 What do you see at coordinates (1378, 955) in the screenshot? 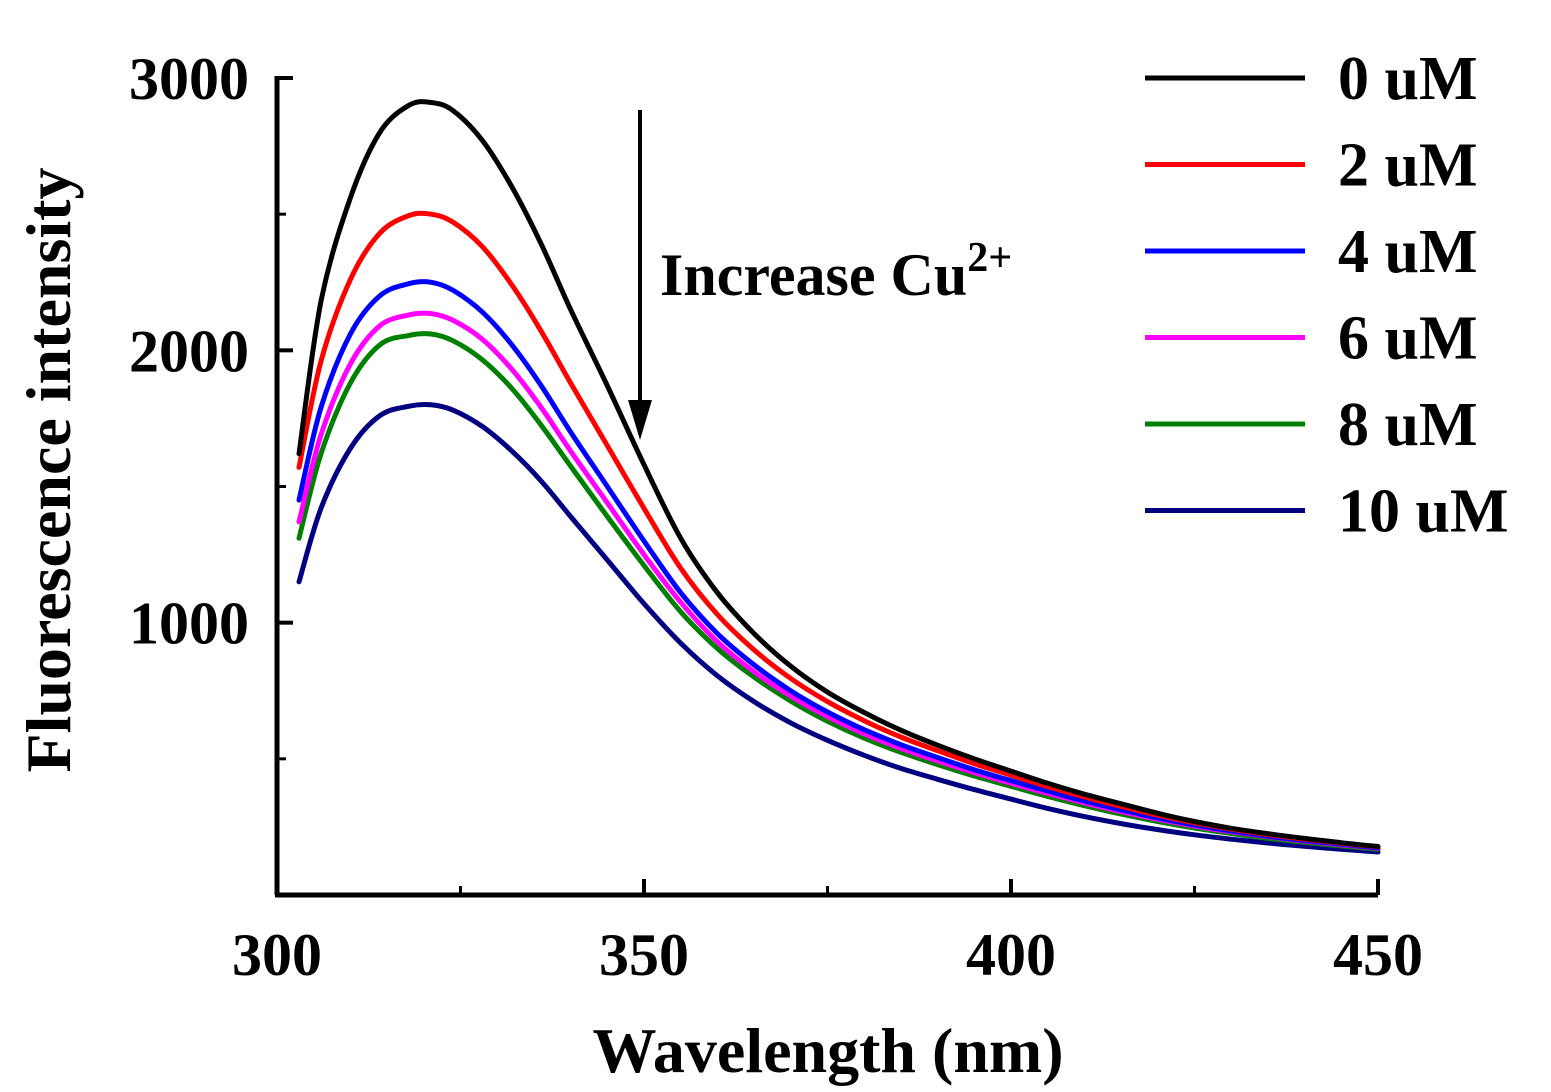
I see `x-tick-label: 450` at bounding box center [1378, 955].